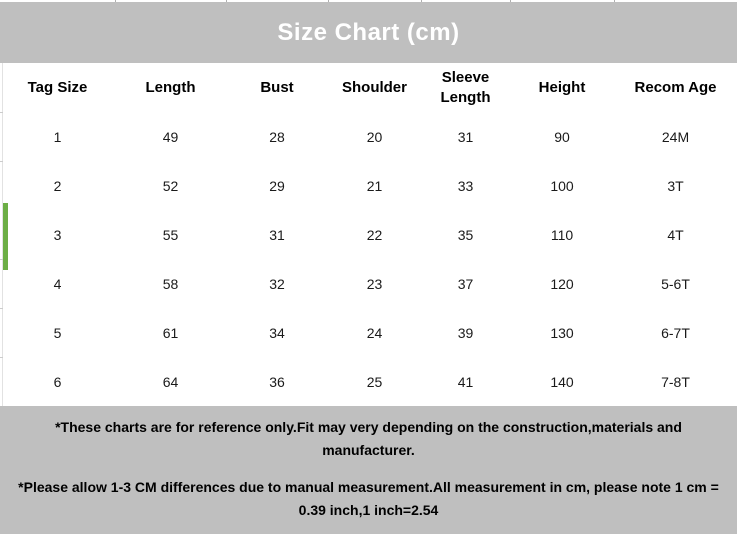 The width and height of the screenshot is (737, 534). Describe the element at coordinates (57, 136) in the screenshot. I see `table-cell: 1` at that location.